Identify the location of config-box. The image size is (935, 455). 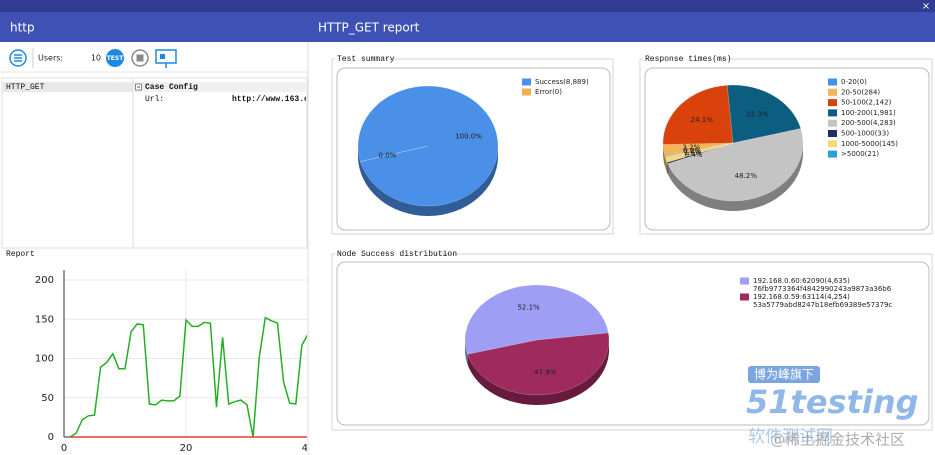
(154, 163).